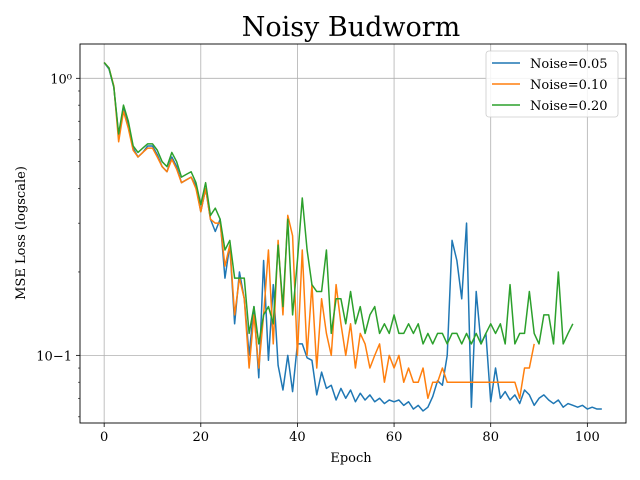 The height and width of the screenshot is (480, 640). I want to click on legend: Noise=0.05 Noise=0.10 Noise=0.20, so click(552, 84).